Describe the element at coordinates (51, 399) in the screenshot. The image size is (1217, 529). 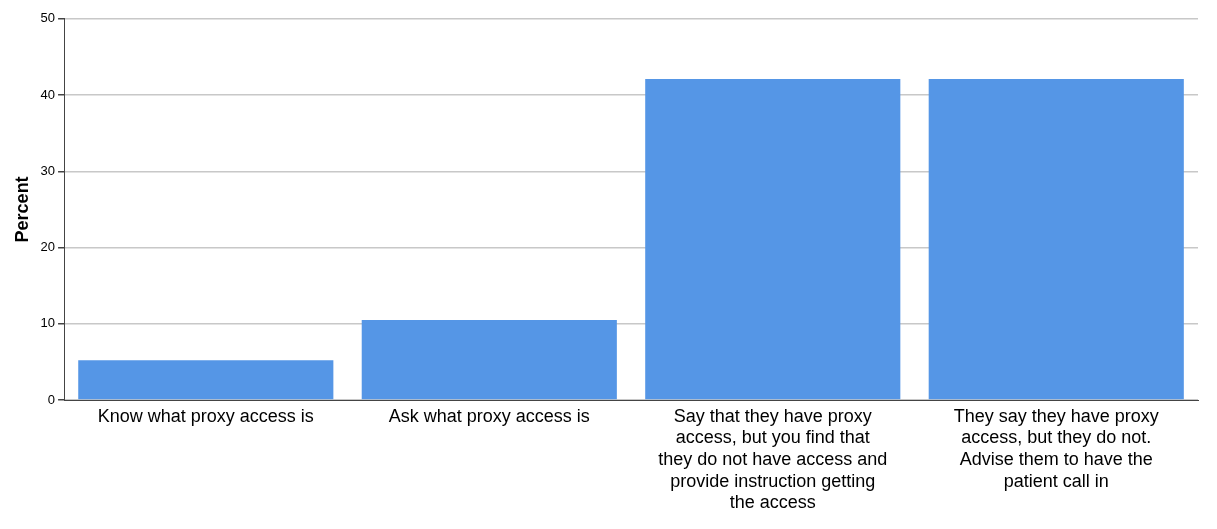
I see `y-tick-label: 0` at that location.